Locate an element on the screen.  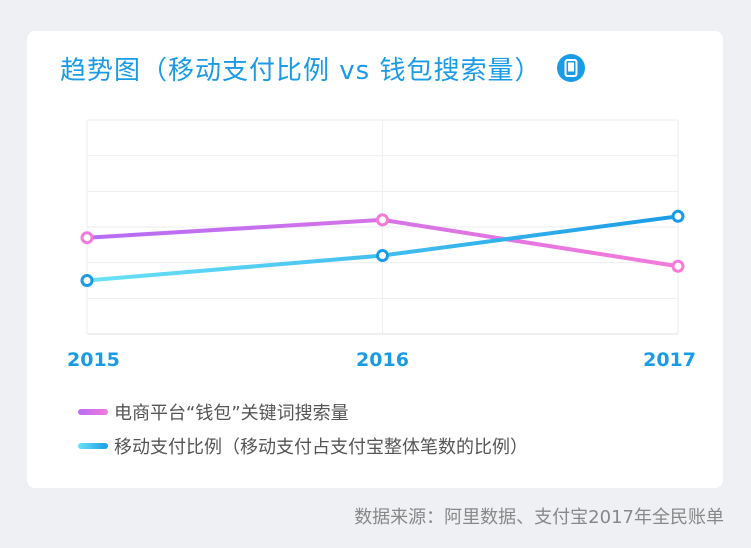
title-row: 趋势图（移动支付比例 vs 钱包搜索量） is located at coordinates (323, 68).